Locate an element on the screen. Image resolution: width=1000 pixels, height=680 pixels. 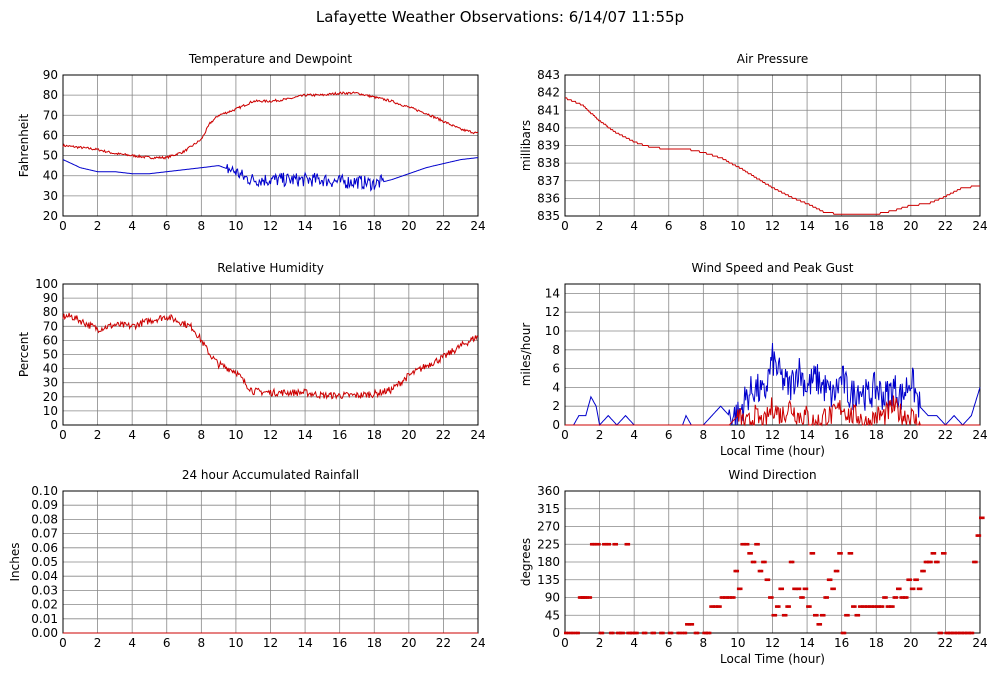
y-tick-label: 50 is located at coordinates (50, 355).